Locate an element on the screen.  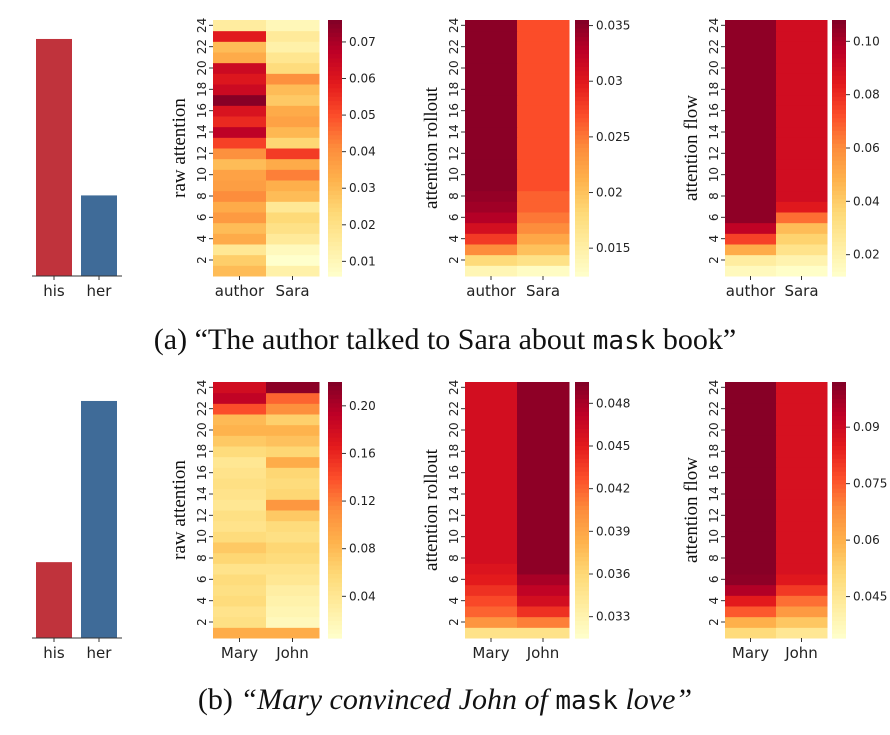
colorbar-tick-label: 0.03 is located at coordinates (362, 188).